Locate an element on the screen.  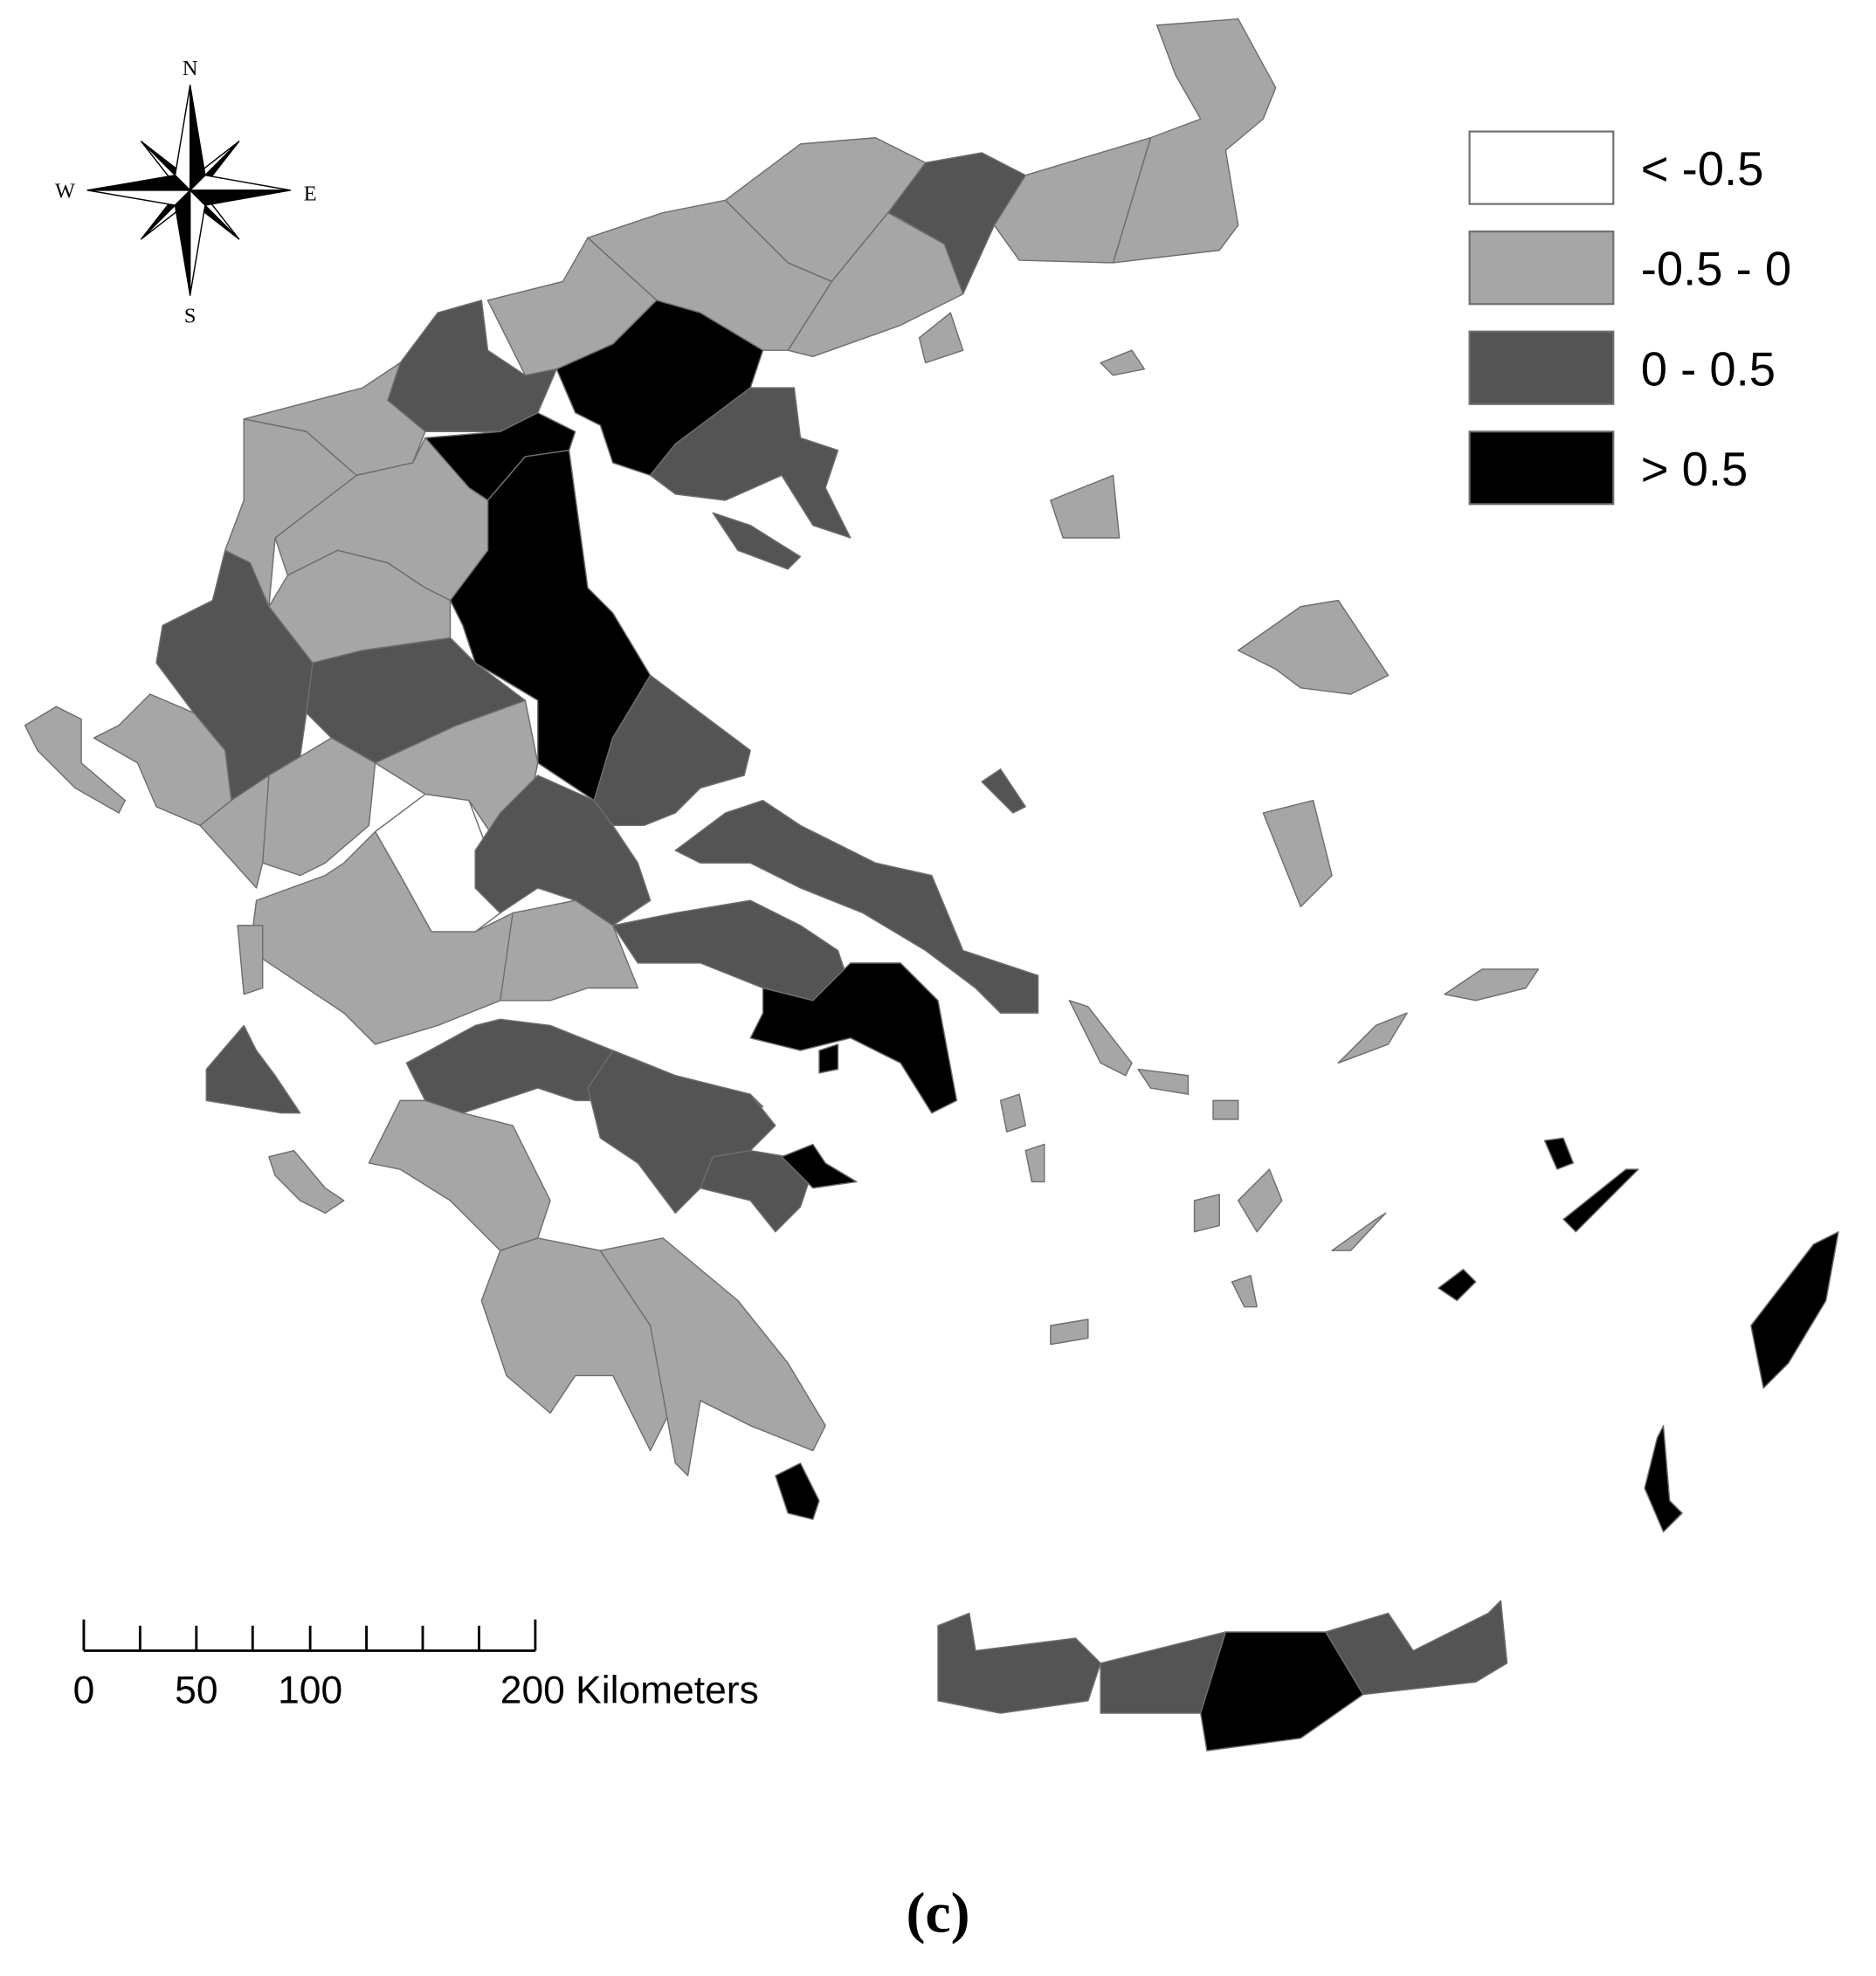
scale-bar: 0 50 100 200 Kilometers is located at coordinates (416, 1666).